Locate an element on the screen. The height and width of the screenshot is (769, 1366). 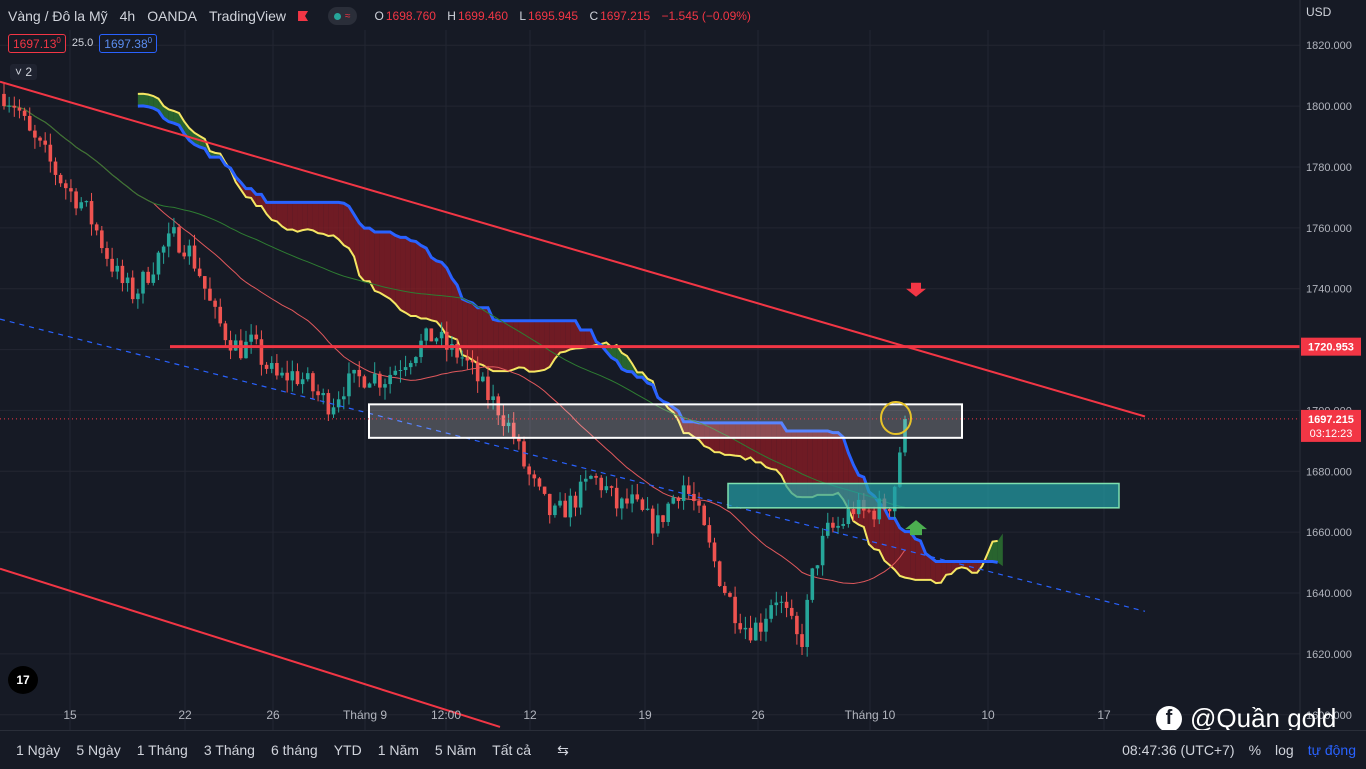
range-5y: 5 Năm is located at coordinates (455, 750).